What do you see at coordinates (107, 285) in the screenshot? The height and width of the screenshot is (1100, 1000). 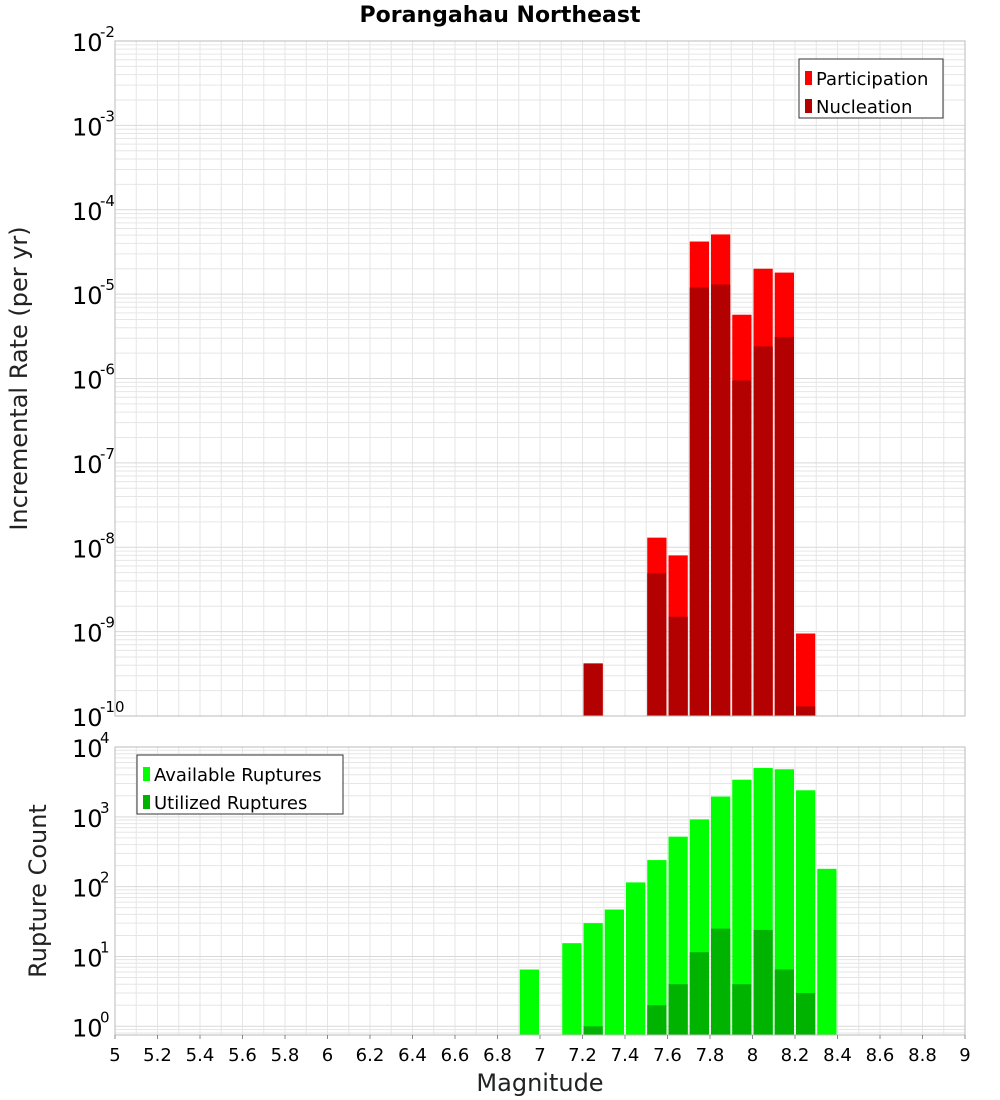 I see `y-tick-exponent: -5` at bounding box center [107, 285].